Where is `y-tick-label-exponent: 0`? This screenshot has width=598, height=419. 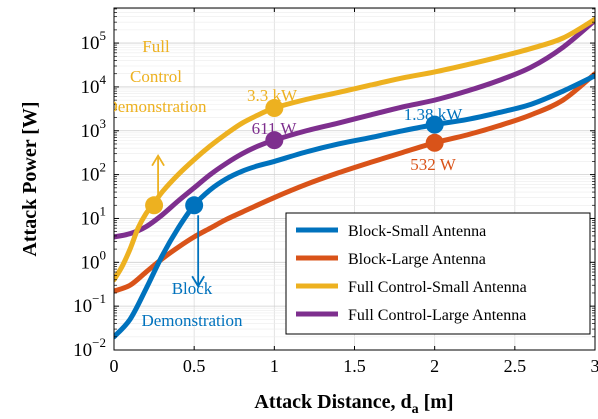 y-tick-label-exponent: 0 is located at coordinates (103, 254).